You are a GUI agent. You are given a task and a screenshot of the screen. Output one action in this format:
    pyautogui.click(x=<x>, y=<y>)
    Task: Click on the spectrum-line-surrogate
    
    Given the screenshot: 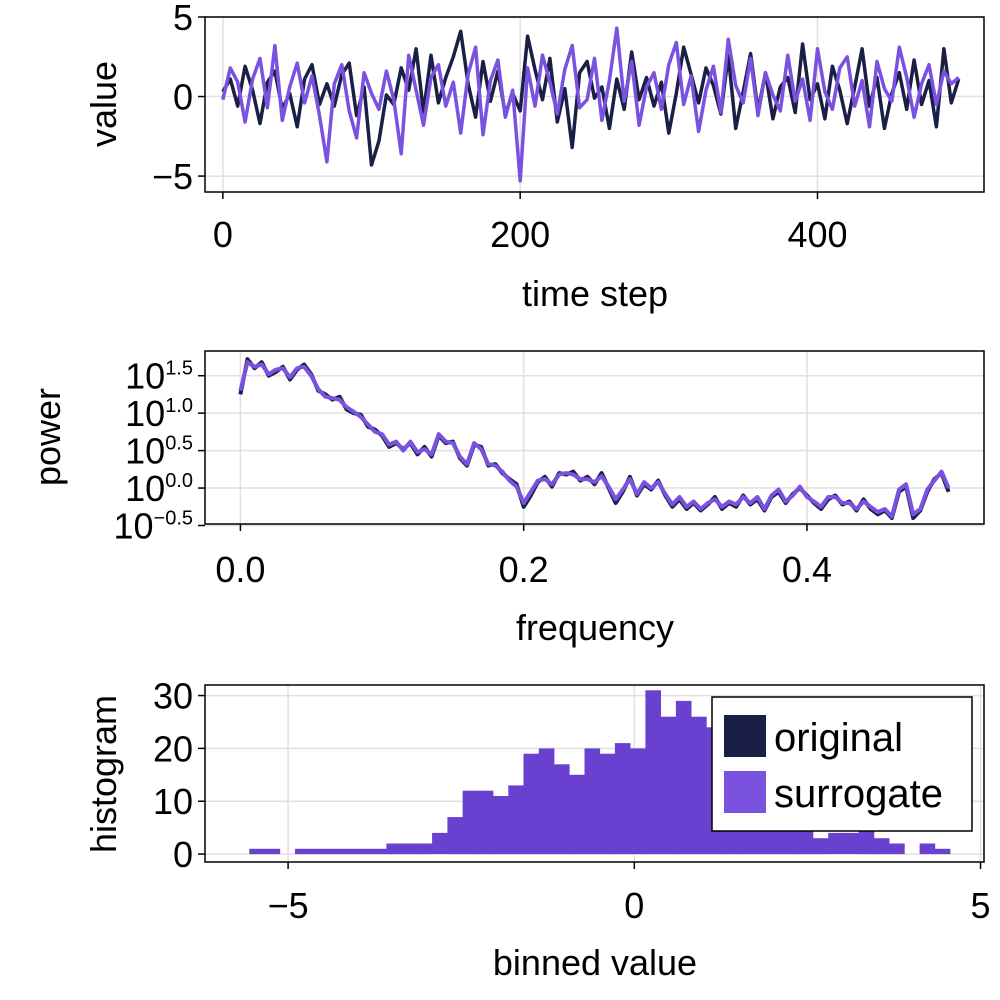 What is the action you would take?
    pyautogui.click(x=594, y=439)
    